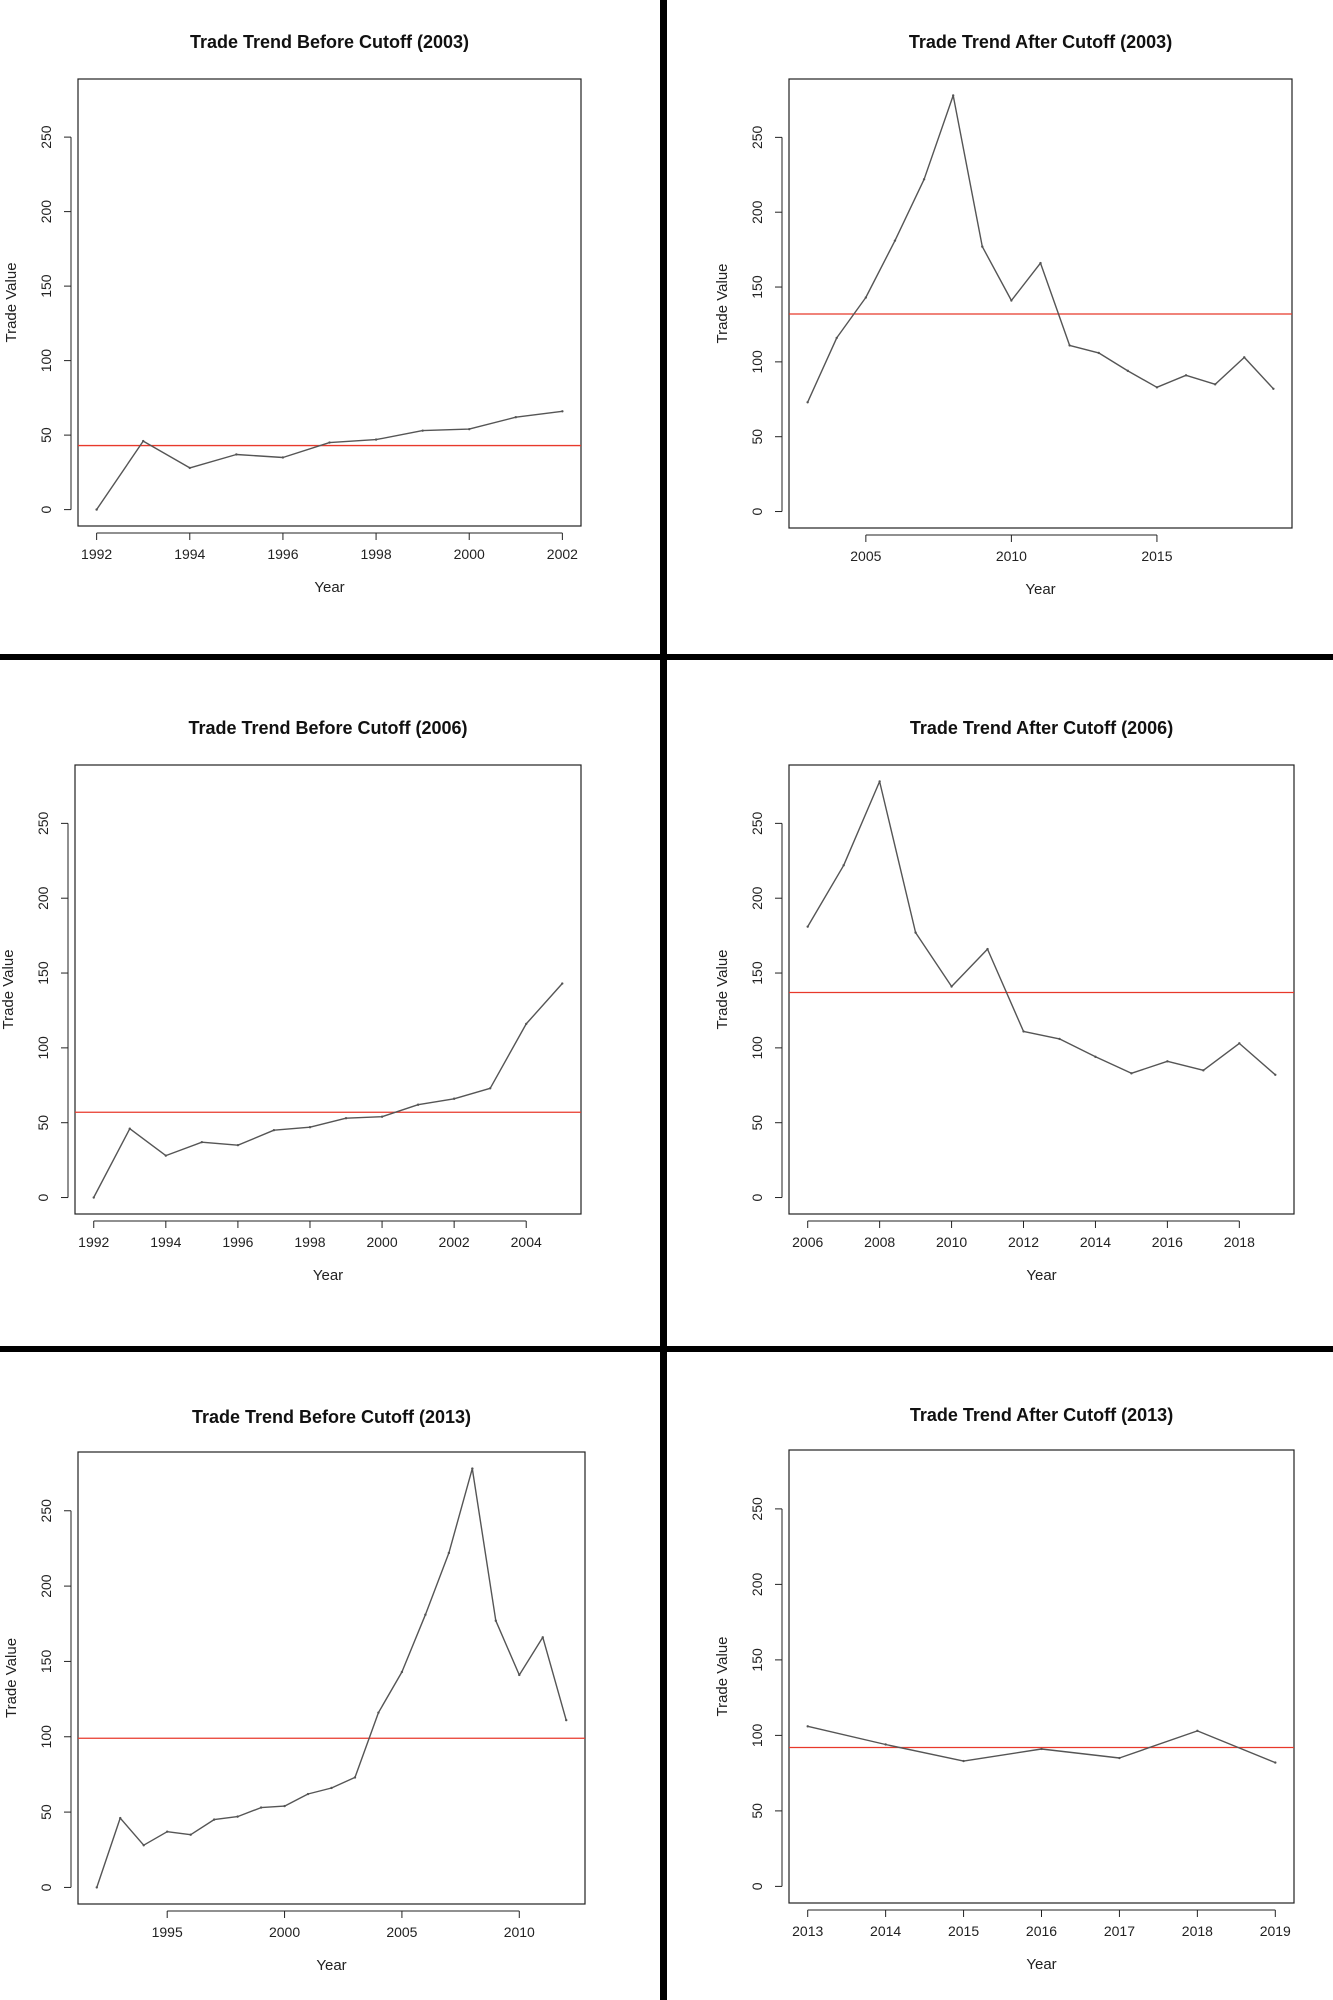  Describe the element at coordinates (1041, 1415) in the screenshot. I see `chart-title: Trade Trend After Cutoff (2013)` at that location.